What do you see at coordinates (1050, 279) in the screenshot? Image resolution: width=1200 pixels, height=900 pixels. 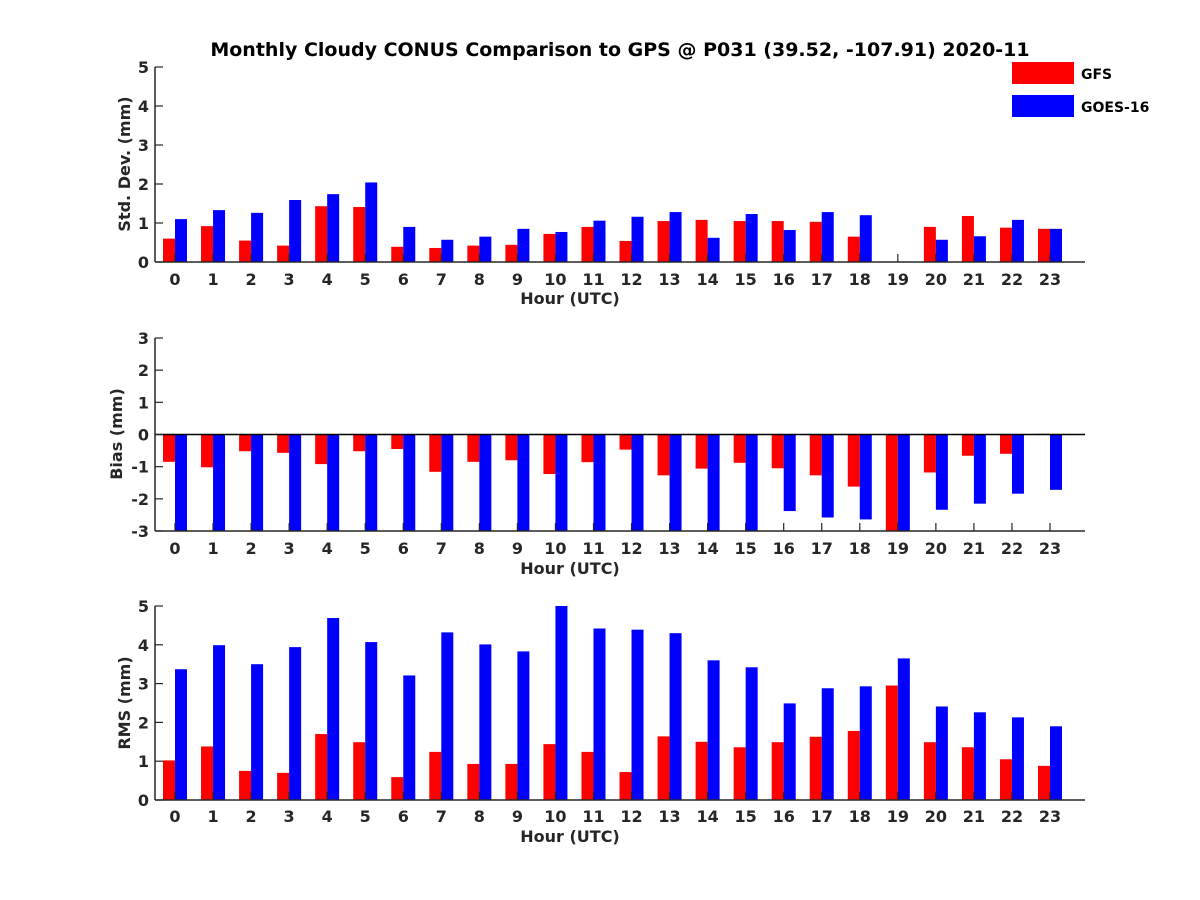 I see `x-tick-label: 23` at bounding box center [1050, 279].